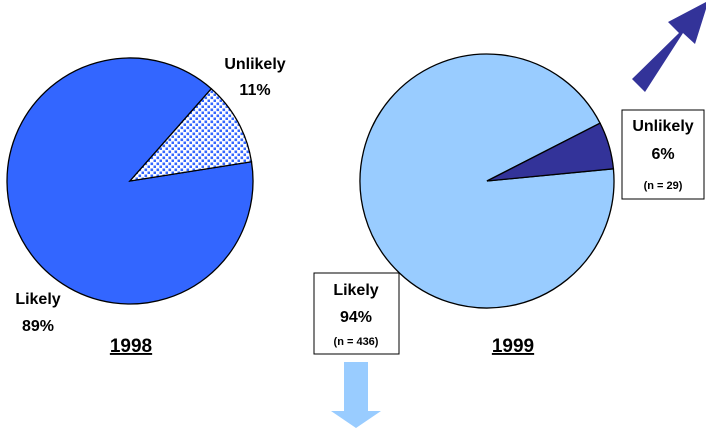  I want to click on slice-1998-unlikely, so click(190, 134).